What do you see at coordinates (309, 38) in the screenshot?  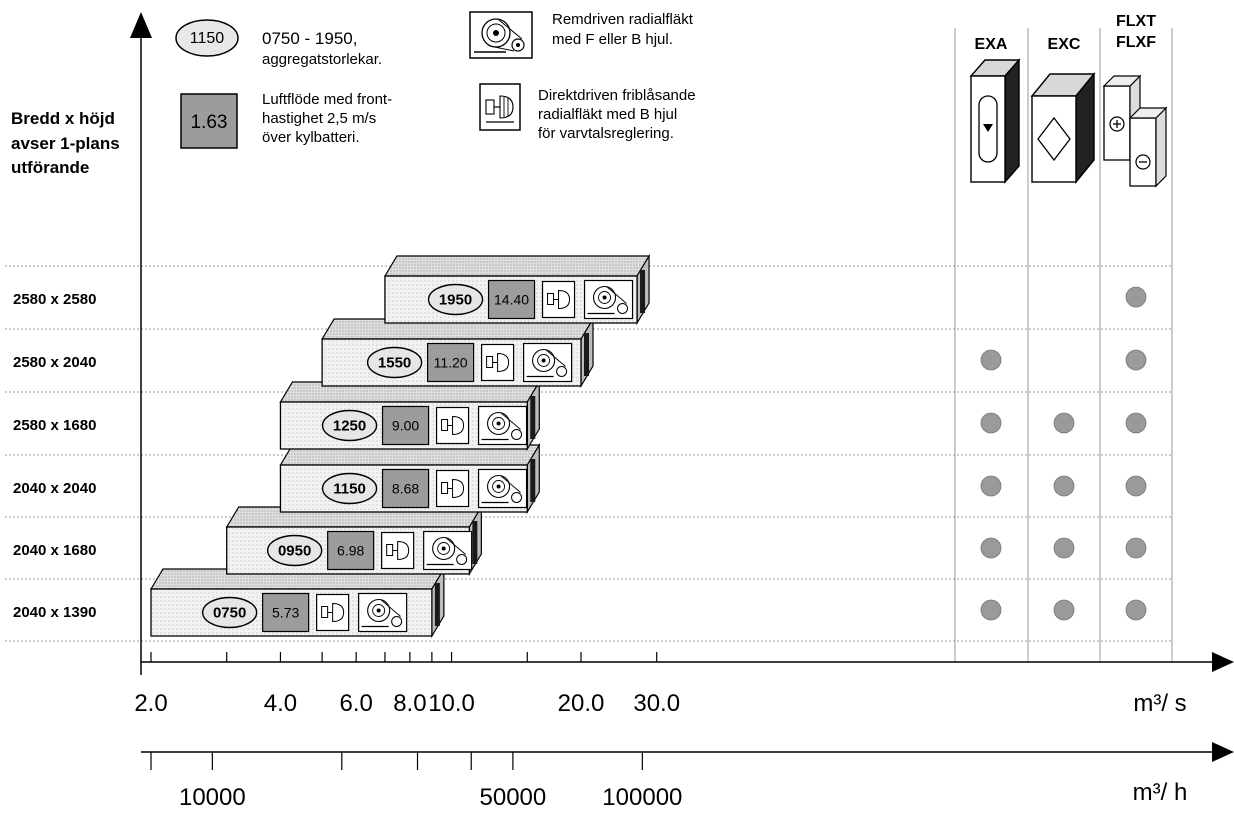 I see `legend-size-line1: 0750 - 1950,` at bounding box center [309, 38].